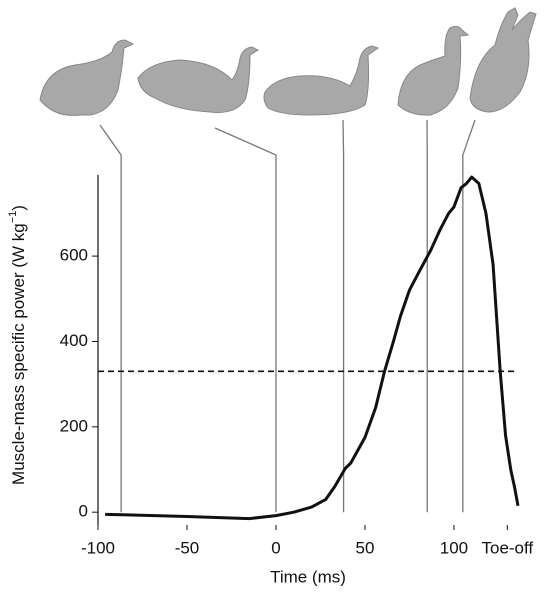  Describe the element at coordinates (18, 208) in the screenshot. I see `y-axis-label-end: )` at that location.